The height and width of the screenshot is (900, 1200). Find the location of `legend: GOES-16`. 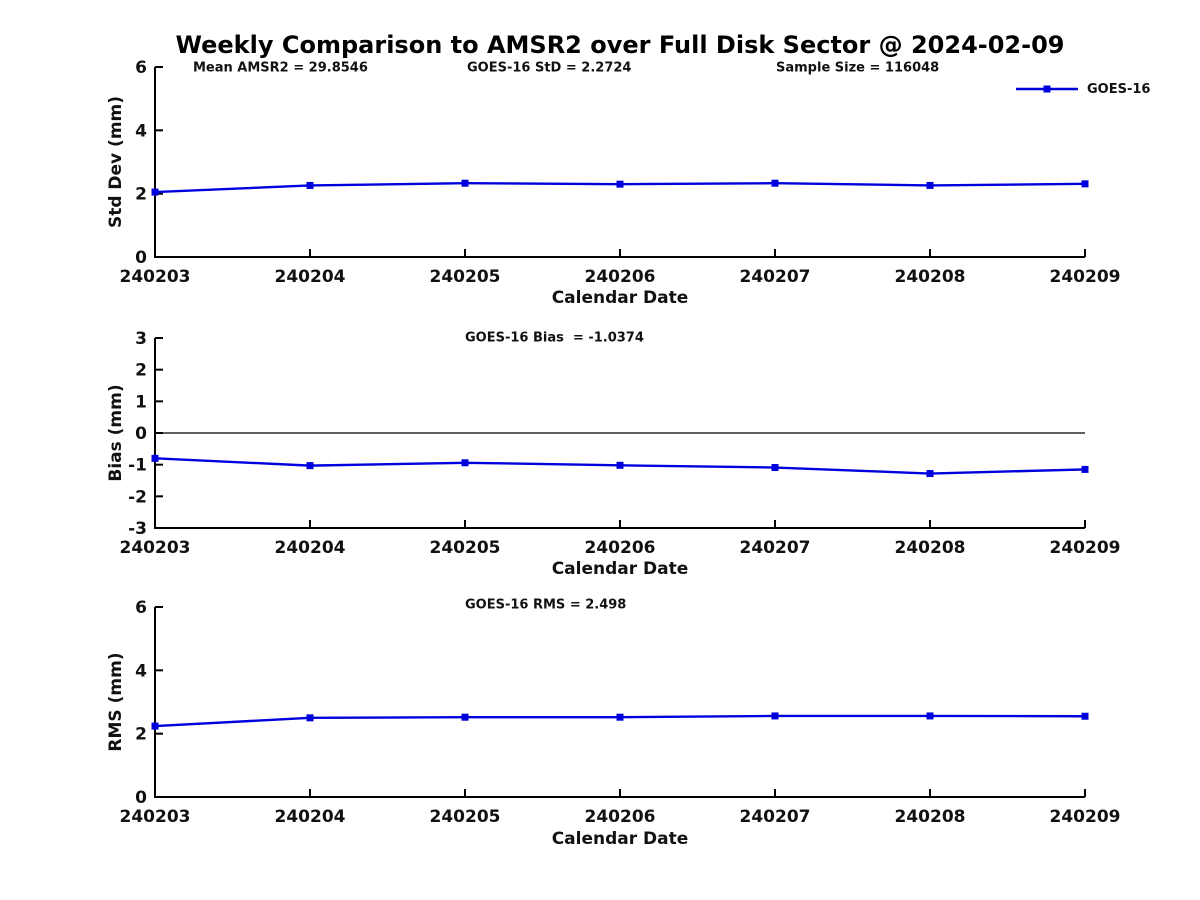

legend: GOES-16 is located at coordinates (1083, 89).